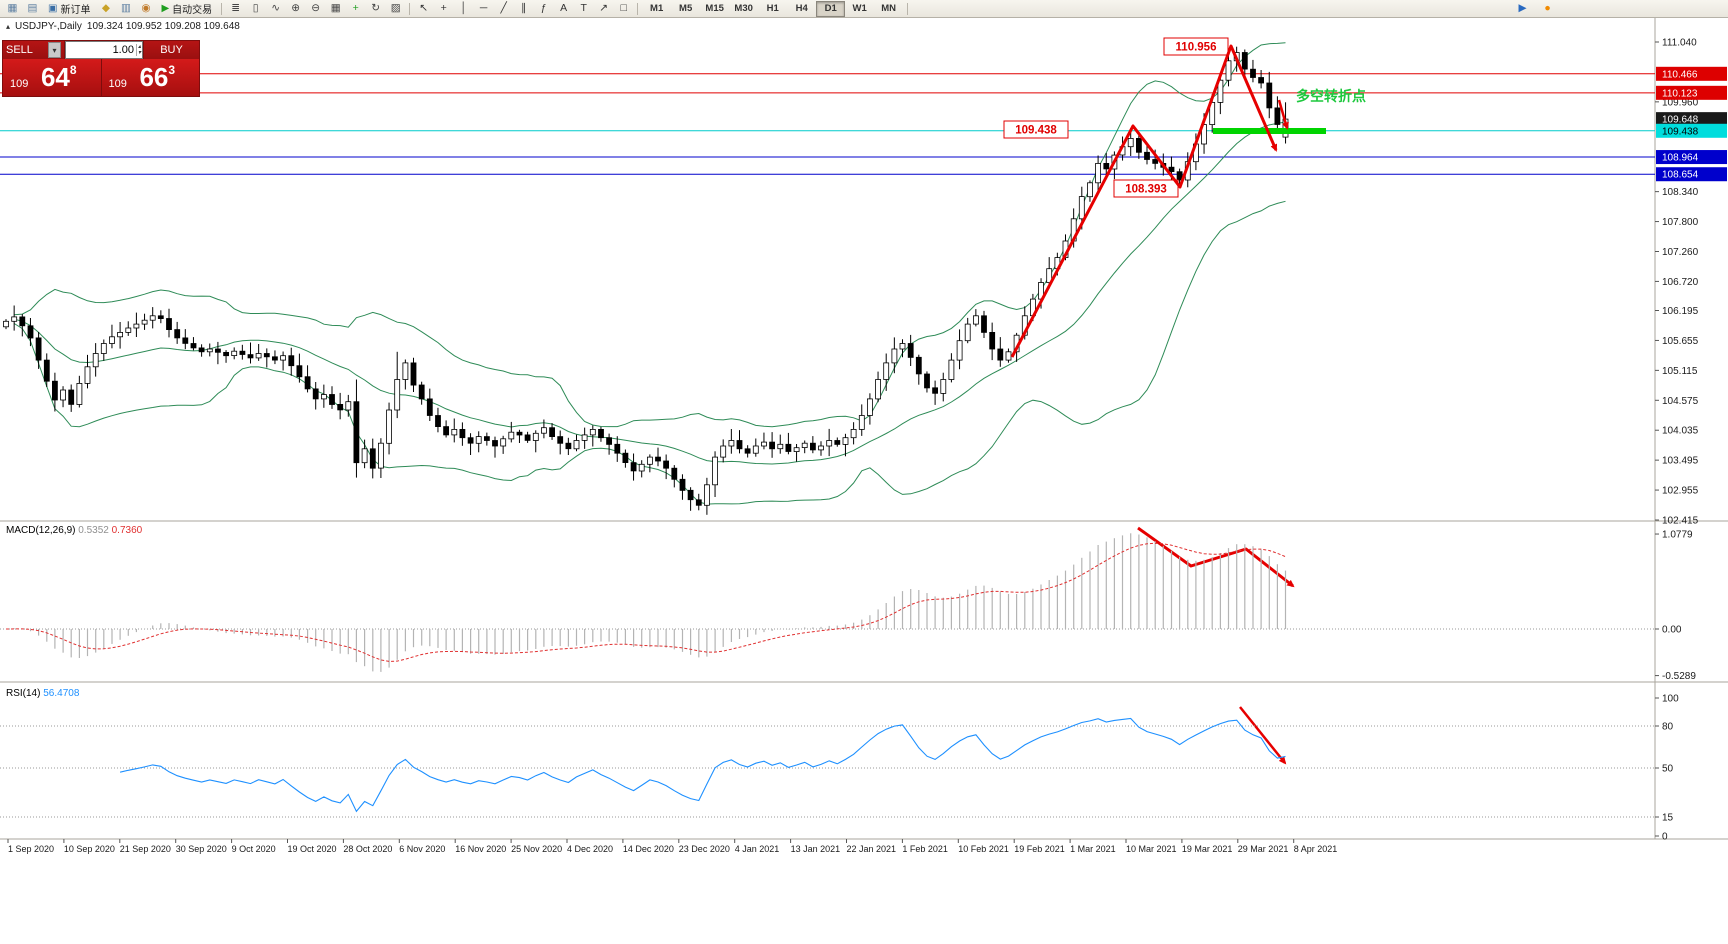  I want to click on templates-icon: ▨, so click(395, 8).